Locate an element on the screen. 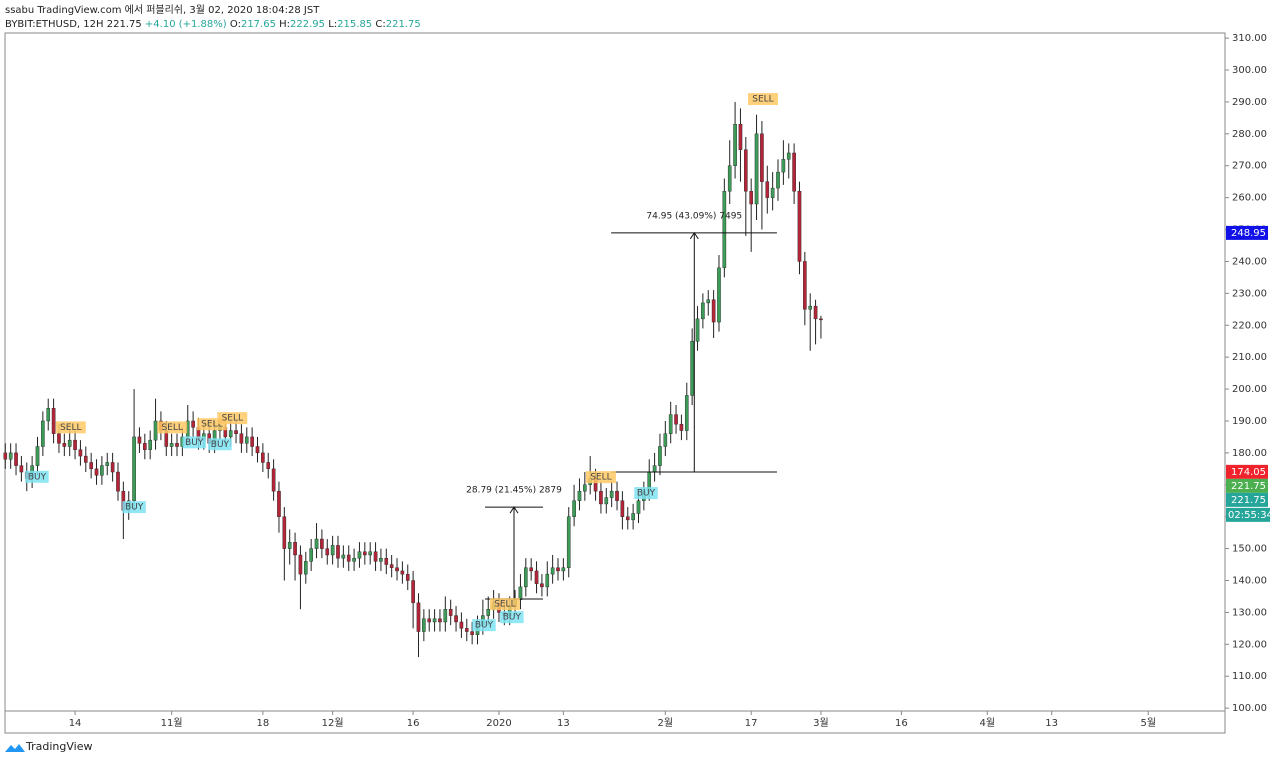 This screenshot has width=1280, height=761. x-tick-label: 11월 is located at coordinates (172, 723).